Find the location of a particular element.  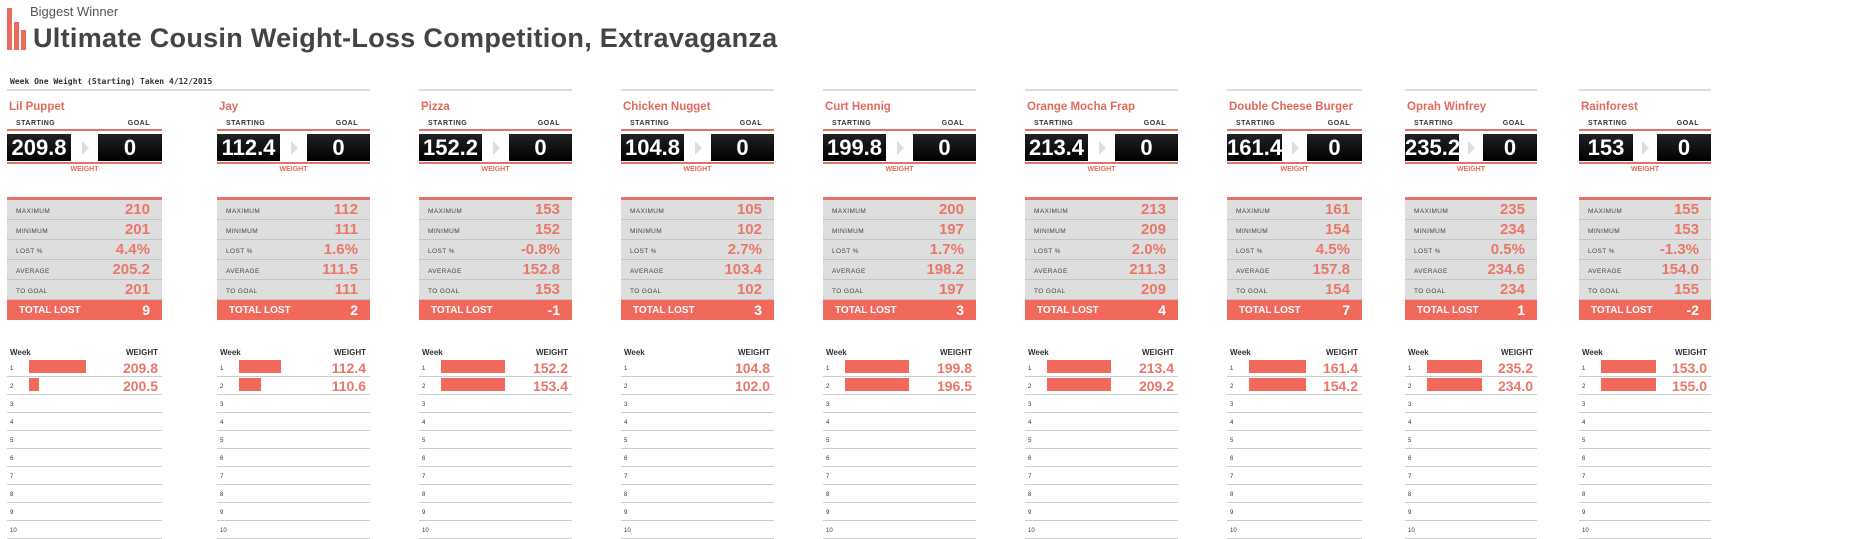

week-row: 1 209.8 is located at coordinates (84, 368).